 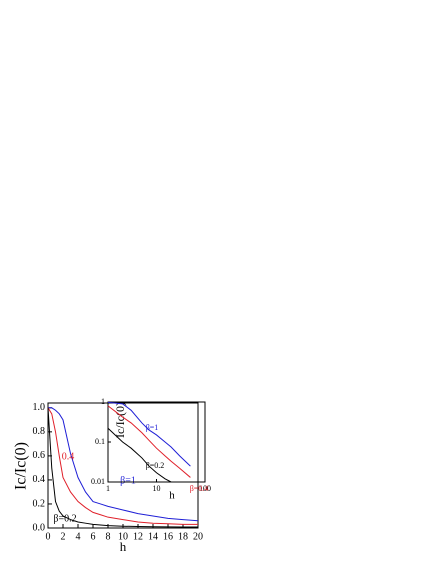 What do you see at coordinates (153, 536) in the screenshot?
I see `x-tick-label: 14` at bounding box center [153, 536].